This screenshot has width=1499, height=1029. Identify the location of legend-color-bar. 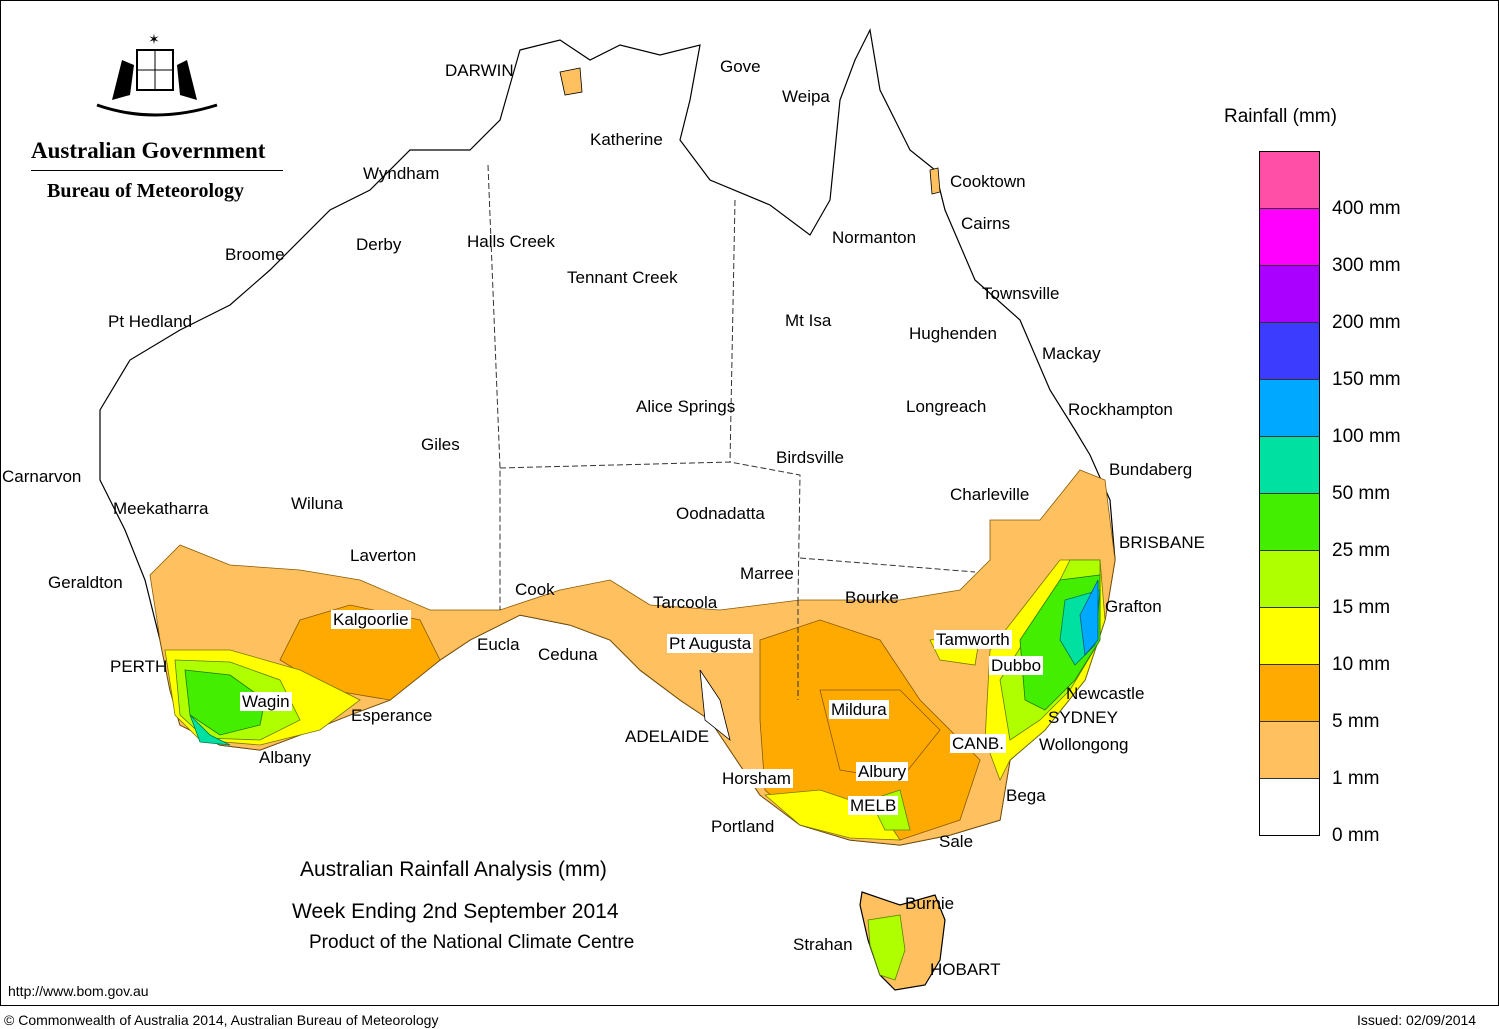
(1289, 493).